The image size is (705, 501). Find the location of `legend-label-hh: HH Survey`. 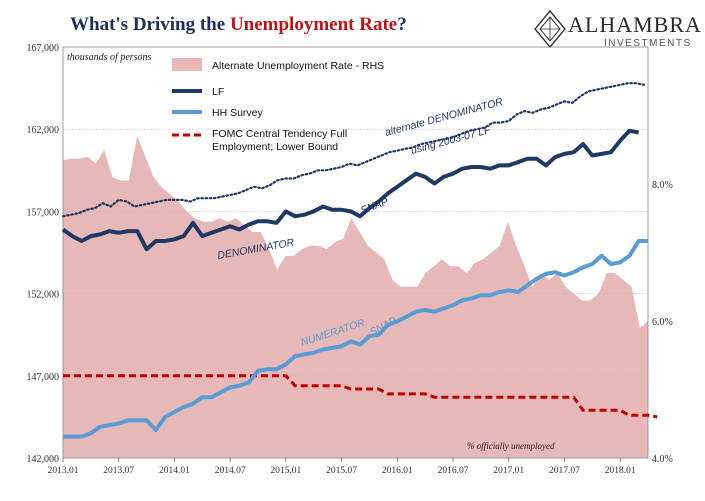

legend-label-hh: HH Survey is located at coordinates (238, 113).